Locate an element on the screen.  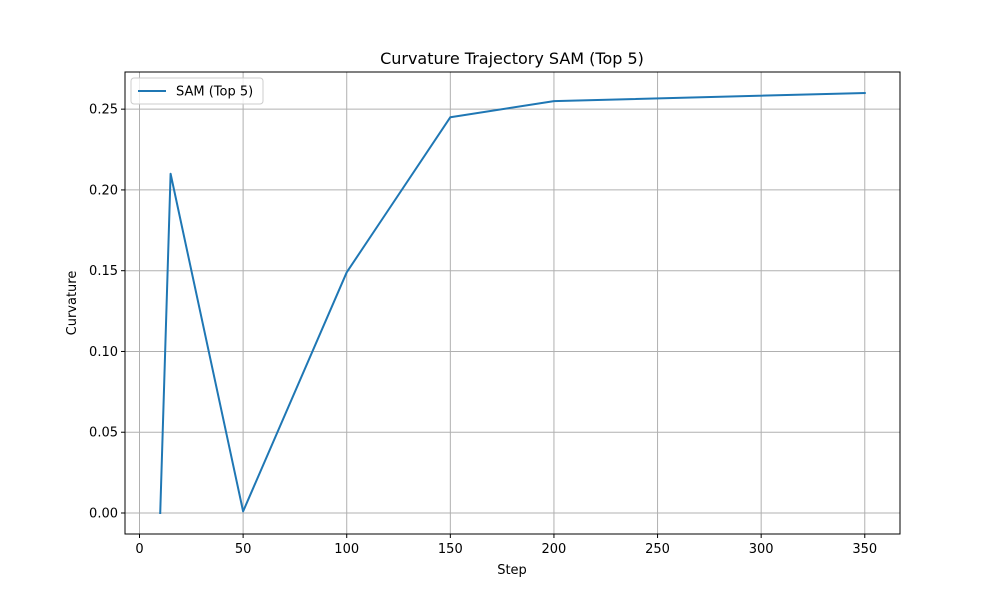
x-tick-label: 350 is located at coordinates (864, 549).